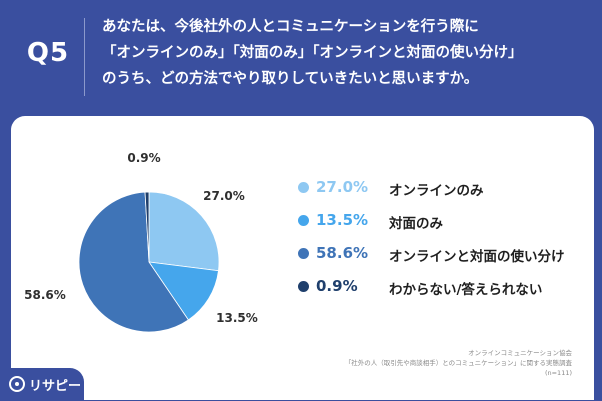 This screenshot has height=401, width=602. I want to click on question-line: 「オンラインのみ」「対面のみ」「オンラインと対面の使い分け」, so click(312, 53).